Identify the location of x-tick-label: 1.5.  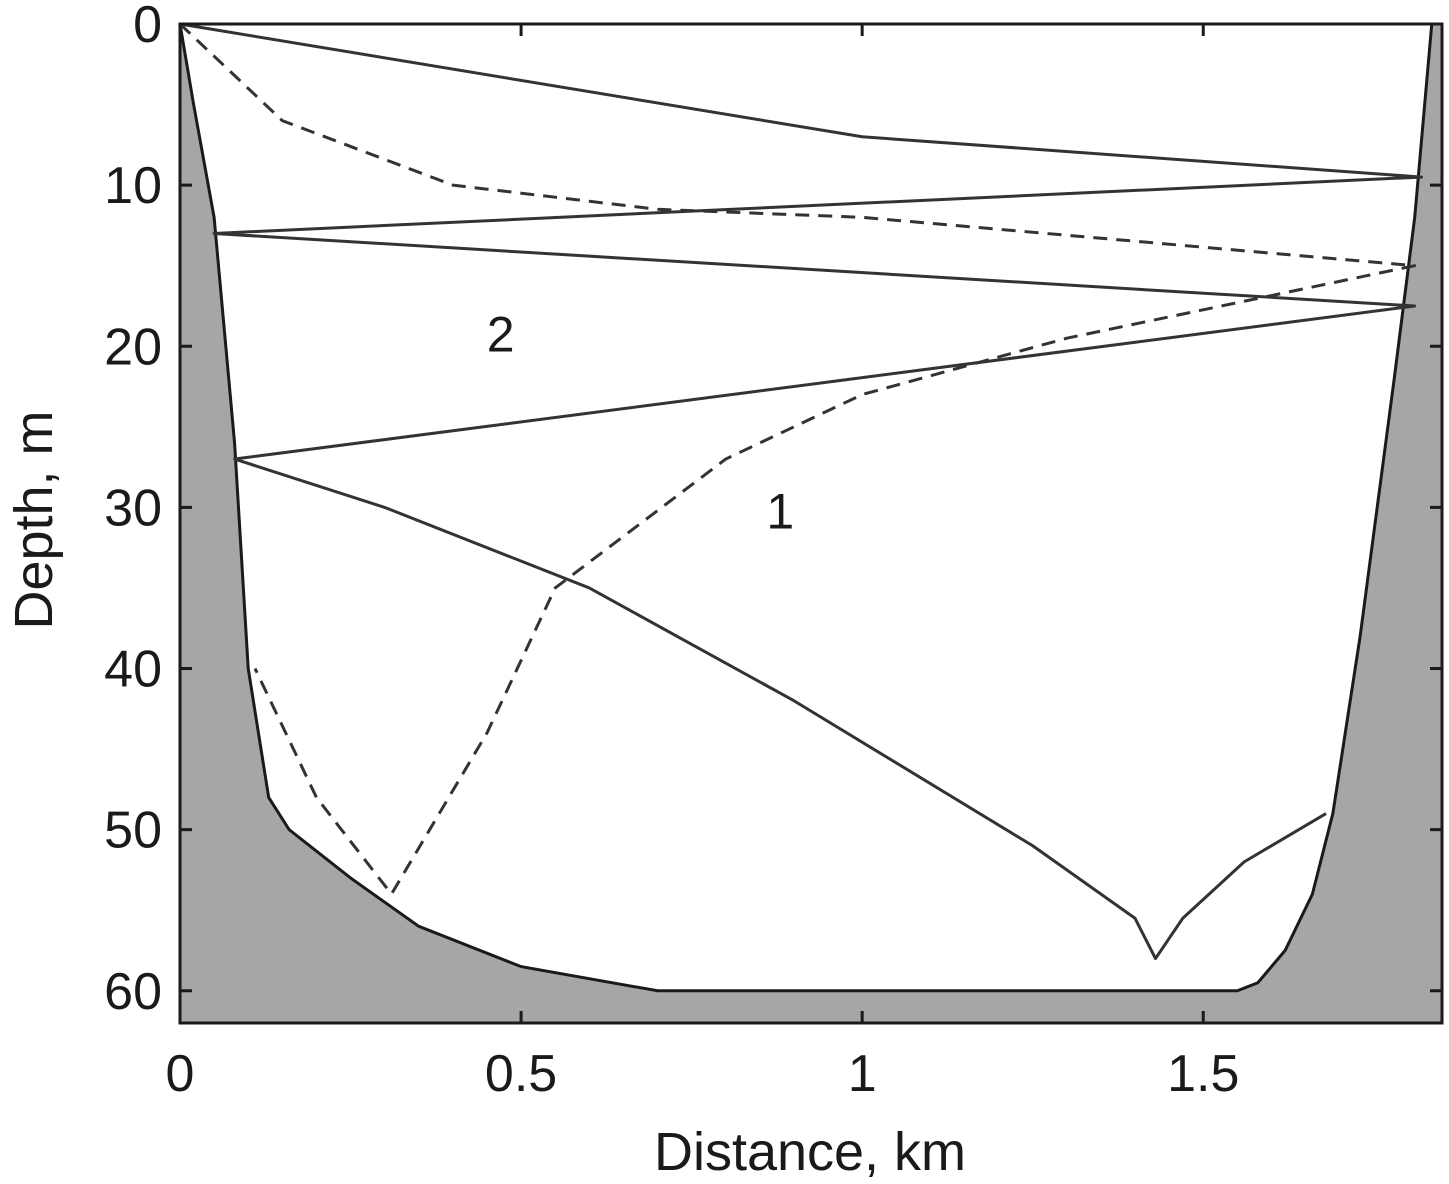
(1203, 1074).